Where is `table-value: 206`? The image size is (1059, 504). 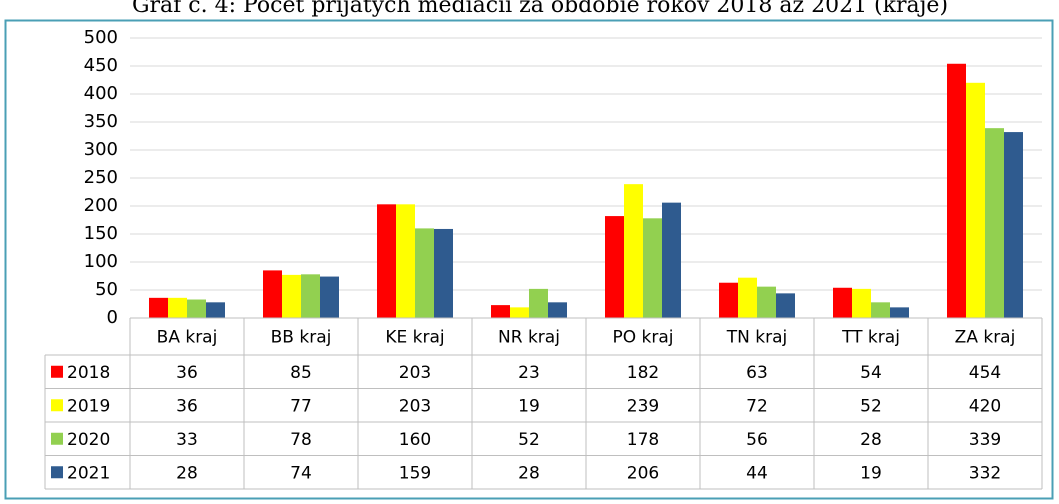
table-value: 206 is located at coordinates (643, 473).